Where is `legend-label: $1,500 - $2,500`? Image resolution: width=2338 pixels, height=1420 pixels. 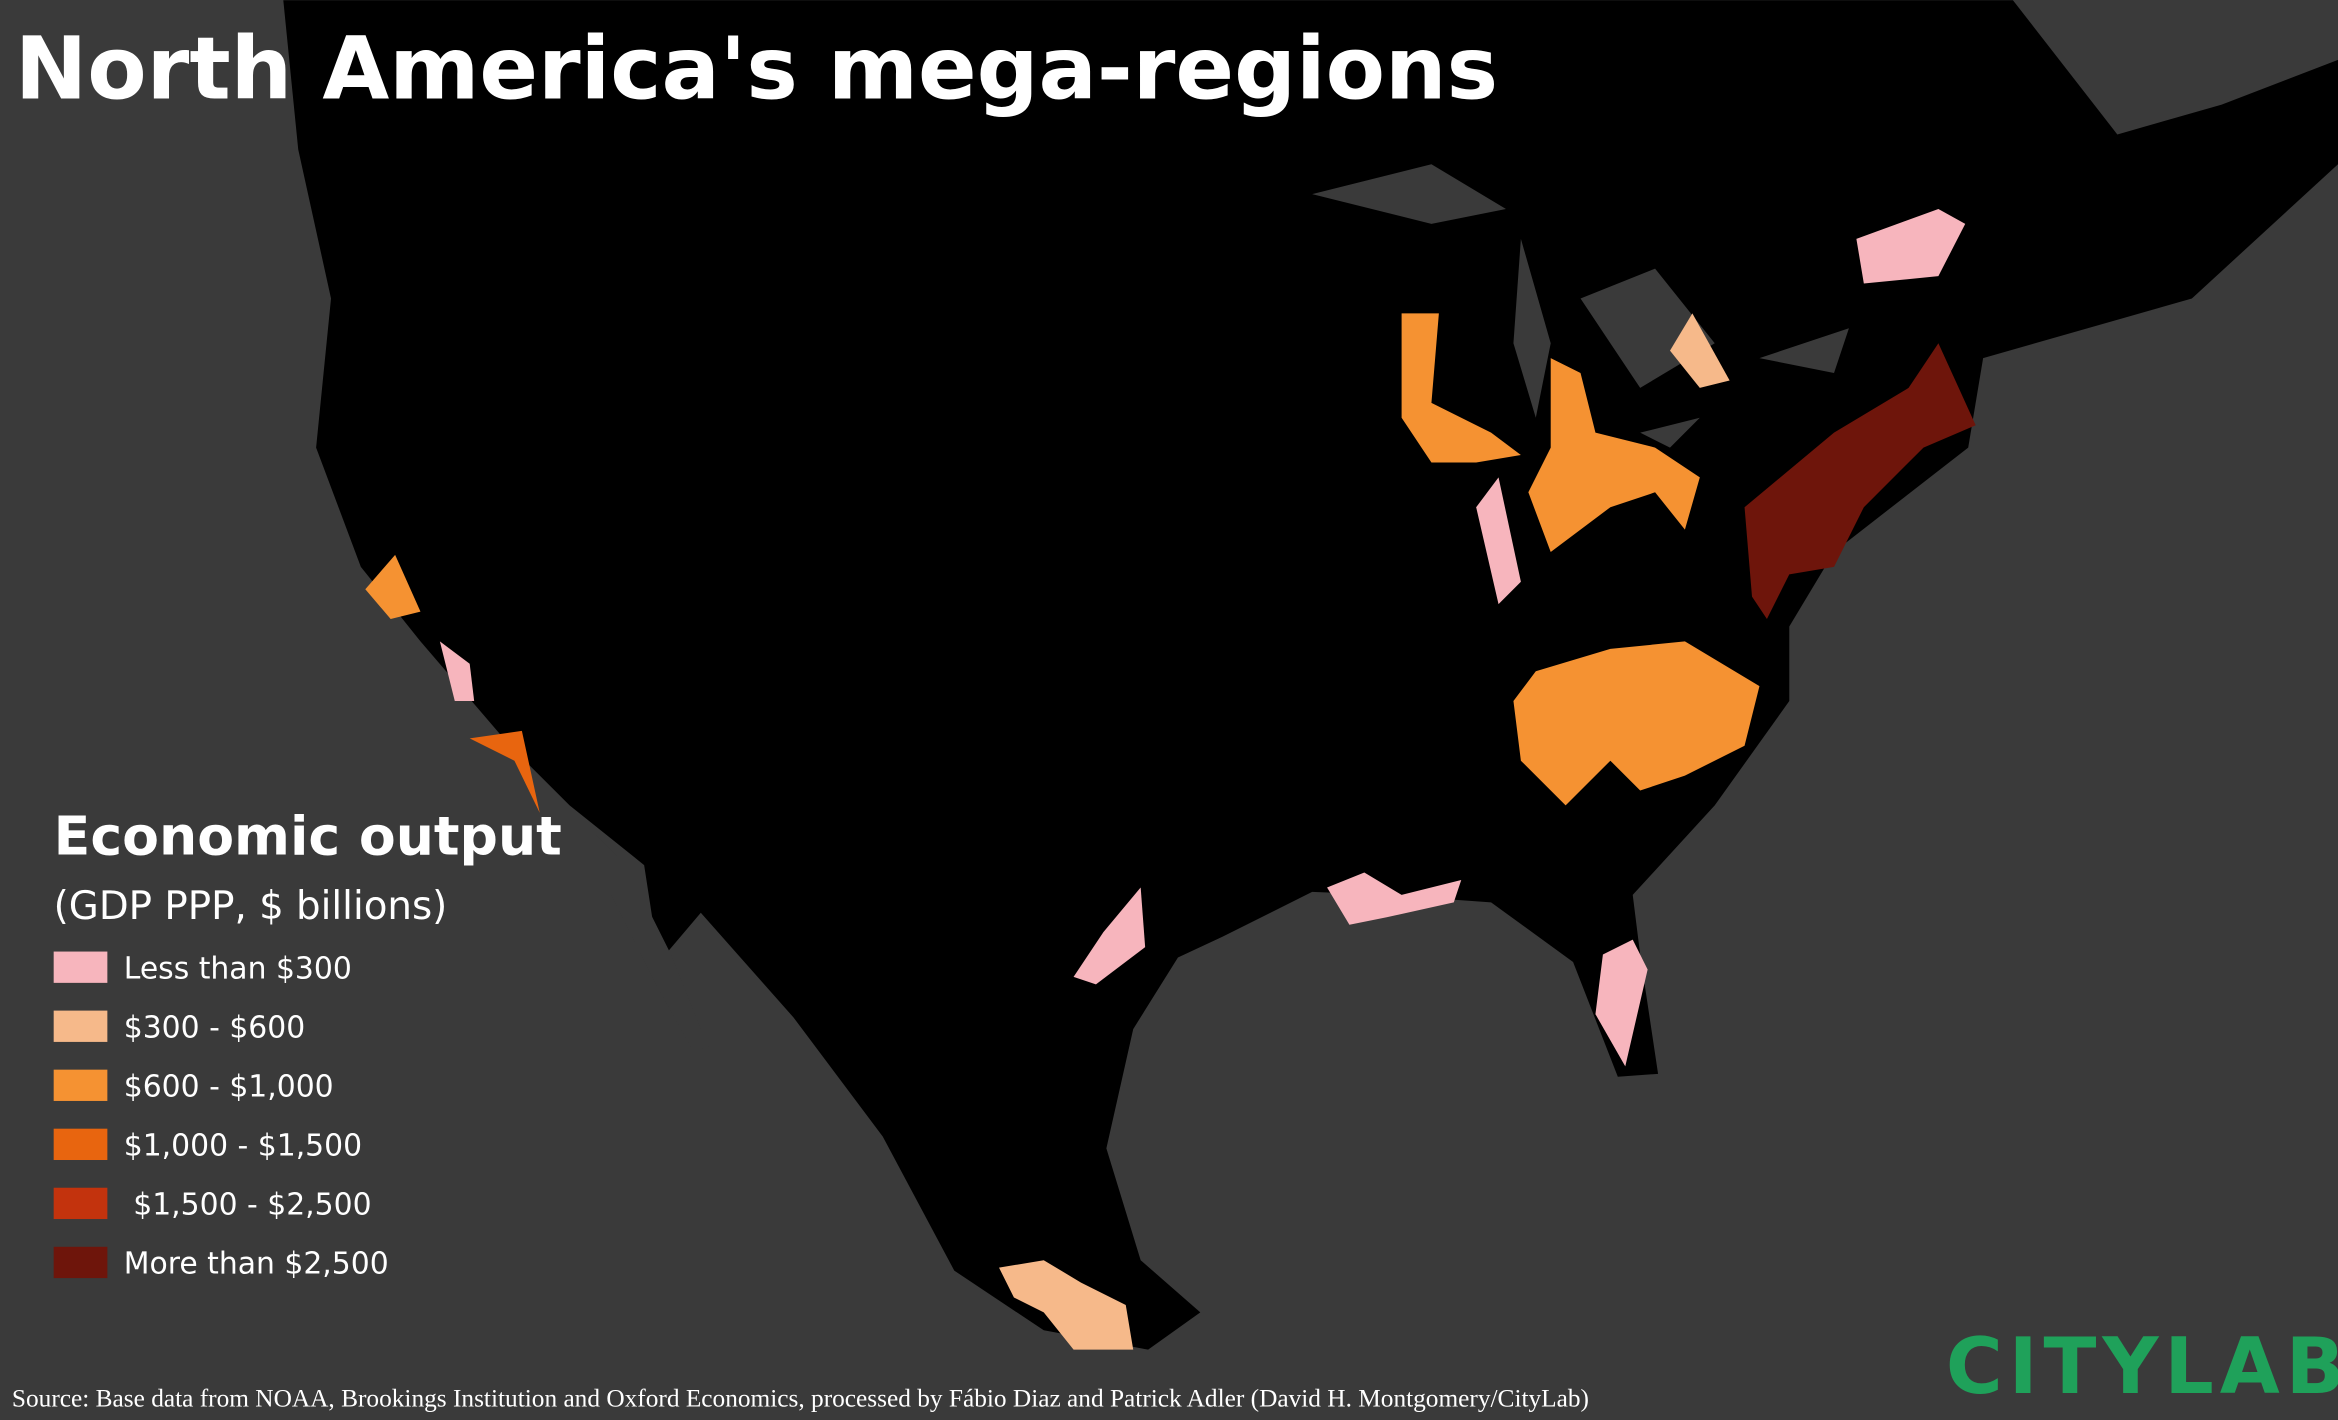 legend-label: $1,500 - $2,500 is located at coordinates (248, 1205).